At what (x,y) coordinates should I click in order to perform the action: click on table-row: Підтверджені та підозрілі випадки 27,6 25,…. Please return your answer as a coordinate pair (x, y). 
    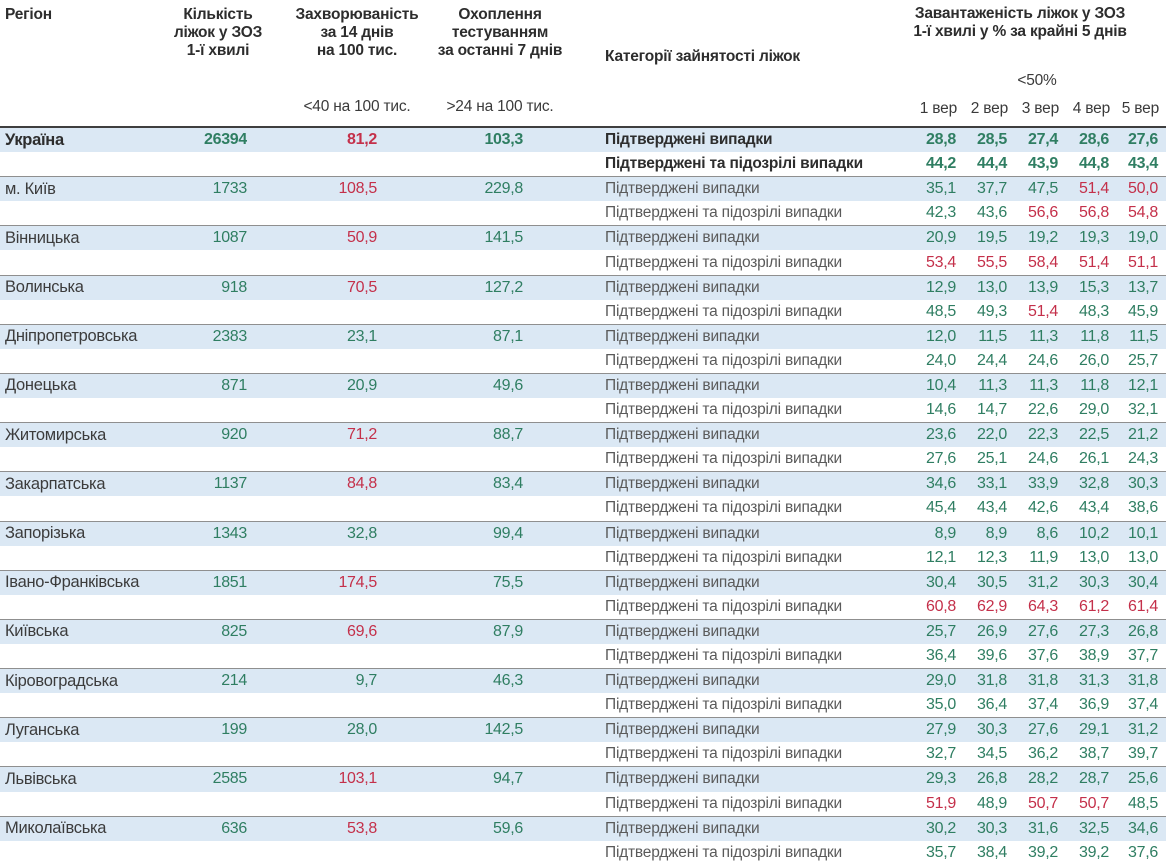
    Looking at the image, I should click on (583, 459).